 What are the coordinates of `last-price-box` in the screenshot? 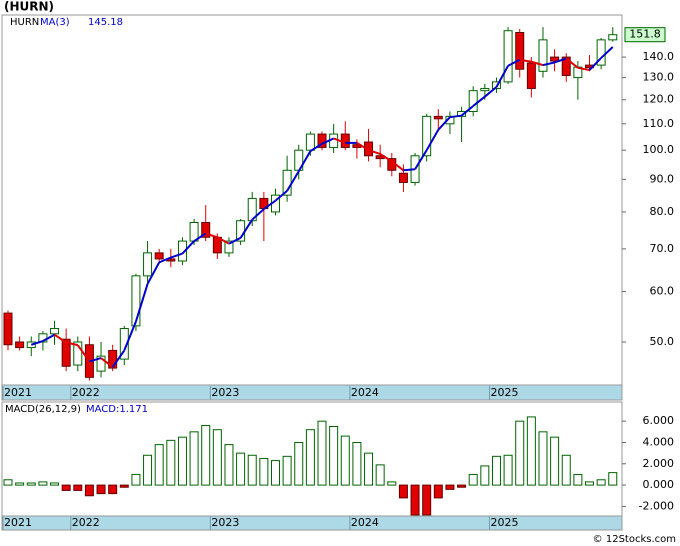 It's located at (645, 35).